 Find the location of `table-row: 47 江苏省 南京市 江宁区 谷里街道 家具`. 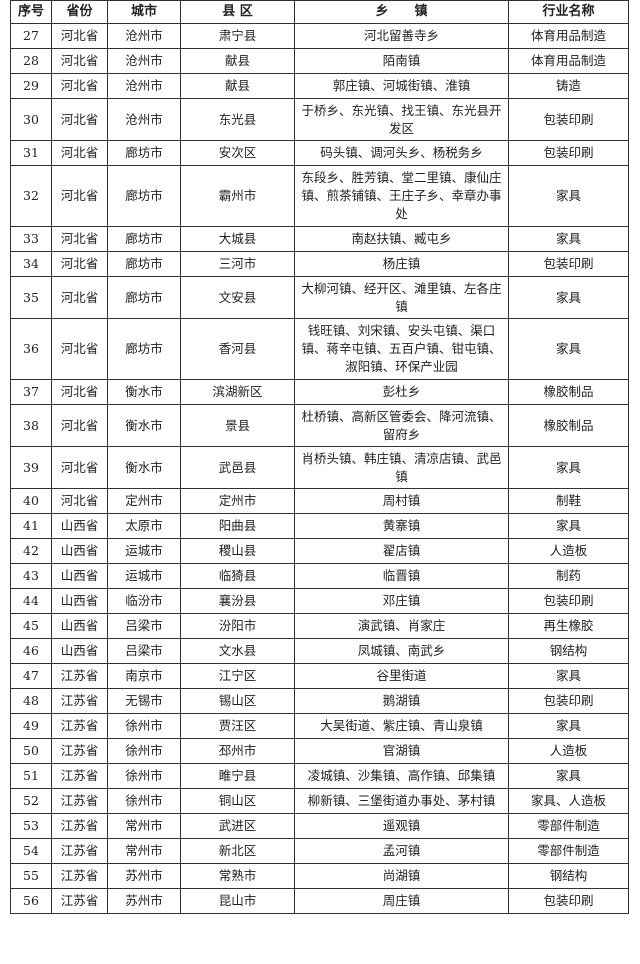

table-row: 47 江苏省 南京市 江宁区 谷里街道 家具 is located at coordinates (319, 676).